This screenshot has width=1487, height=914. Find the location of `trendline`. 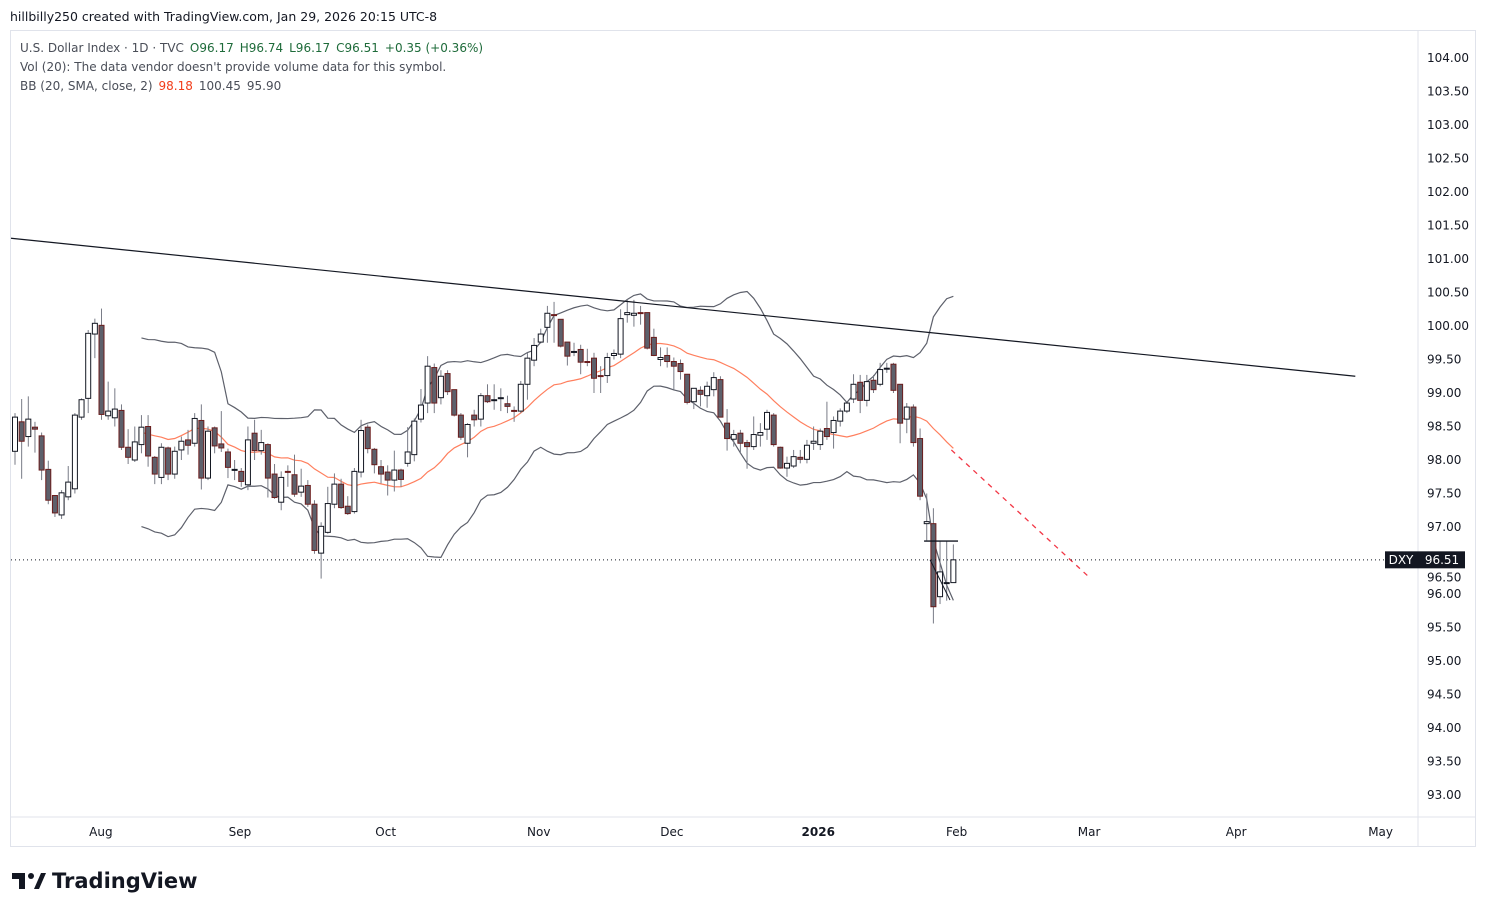

trendline is located at coordinates (683, 307).